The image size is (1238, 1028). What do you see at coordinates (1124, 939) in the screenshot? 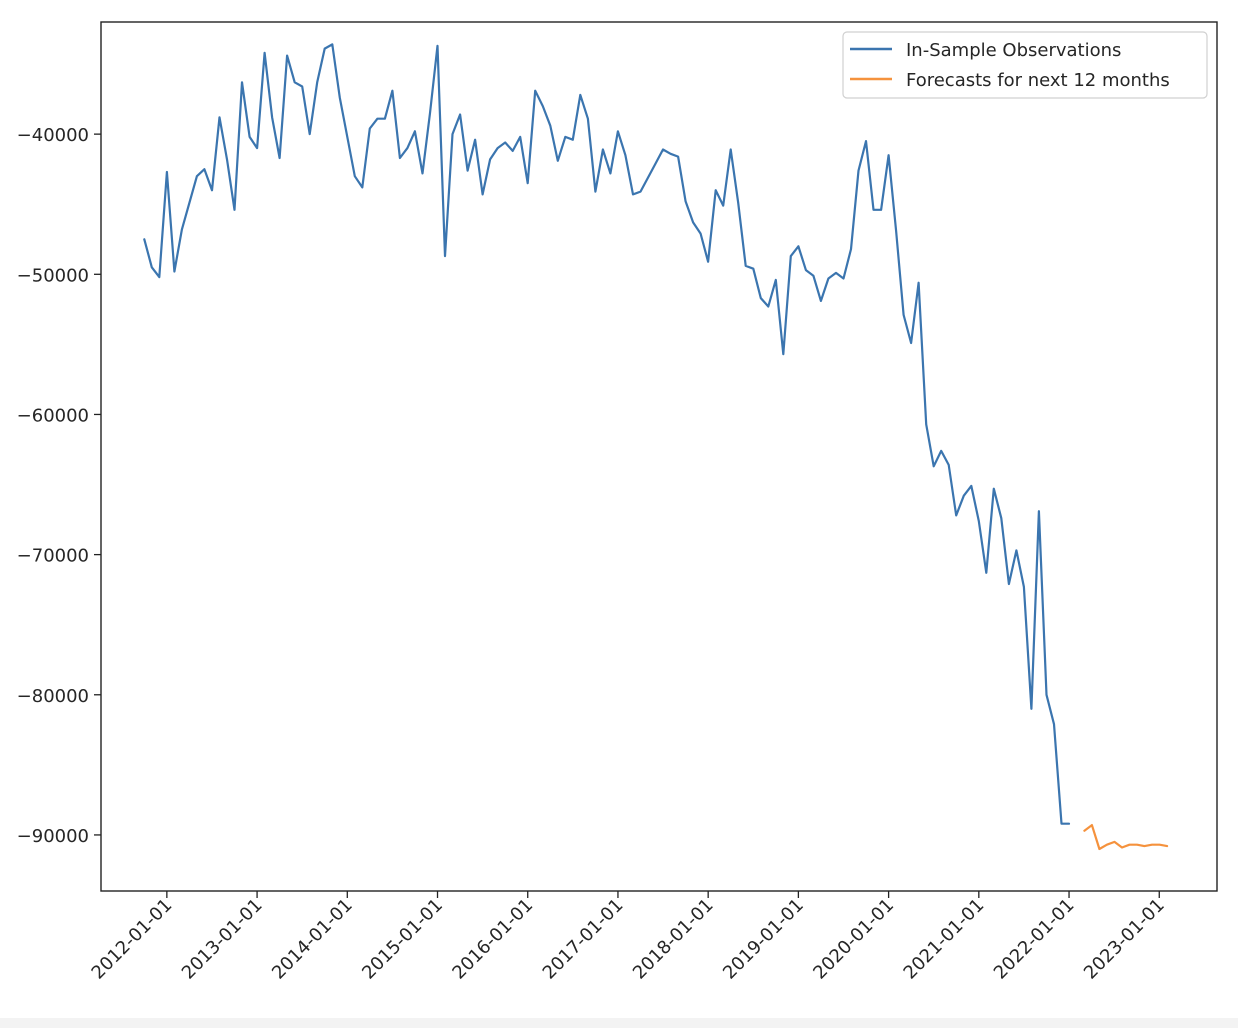
I see `x-tick-label: 2023-01-01` at bounding box center [1124, 939].